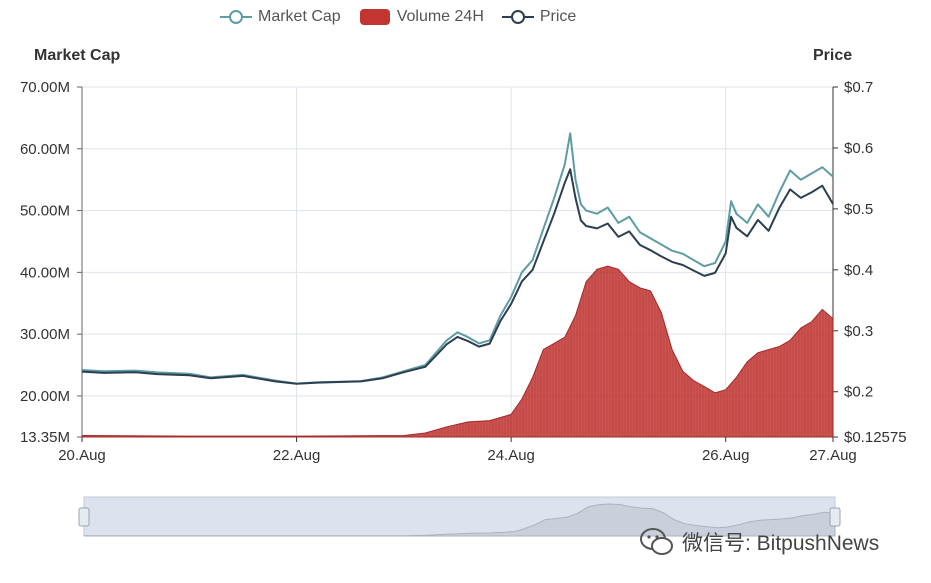 Image resolution: width=931 pixels, height=583 pixels. I want to click on left-tick-label: 40.00M, so click(45, 272).